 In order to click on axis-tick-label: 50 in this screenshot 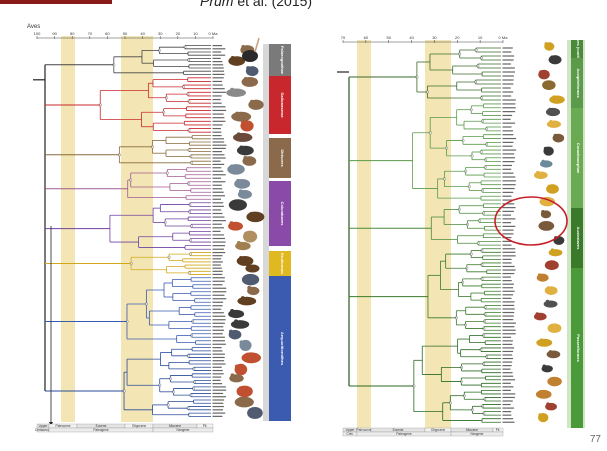, I will do `click(388, 37)`.